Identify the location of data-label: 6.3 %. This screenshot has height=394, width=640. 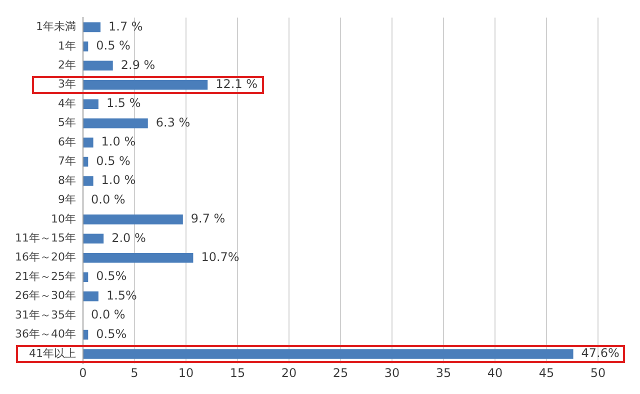
(173, 122).